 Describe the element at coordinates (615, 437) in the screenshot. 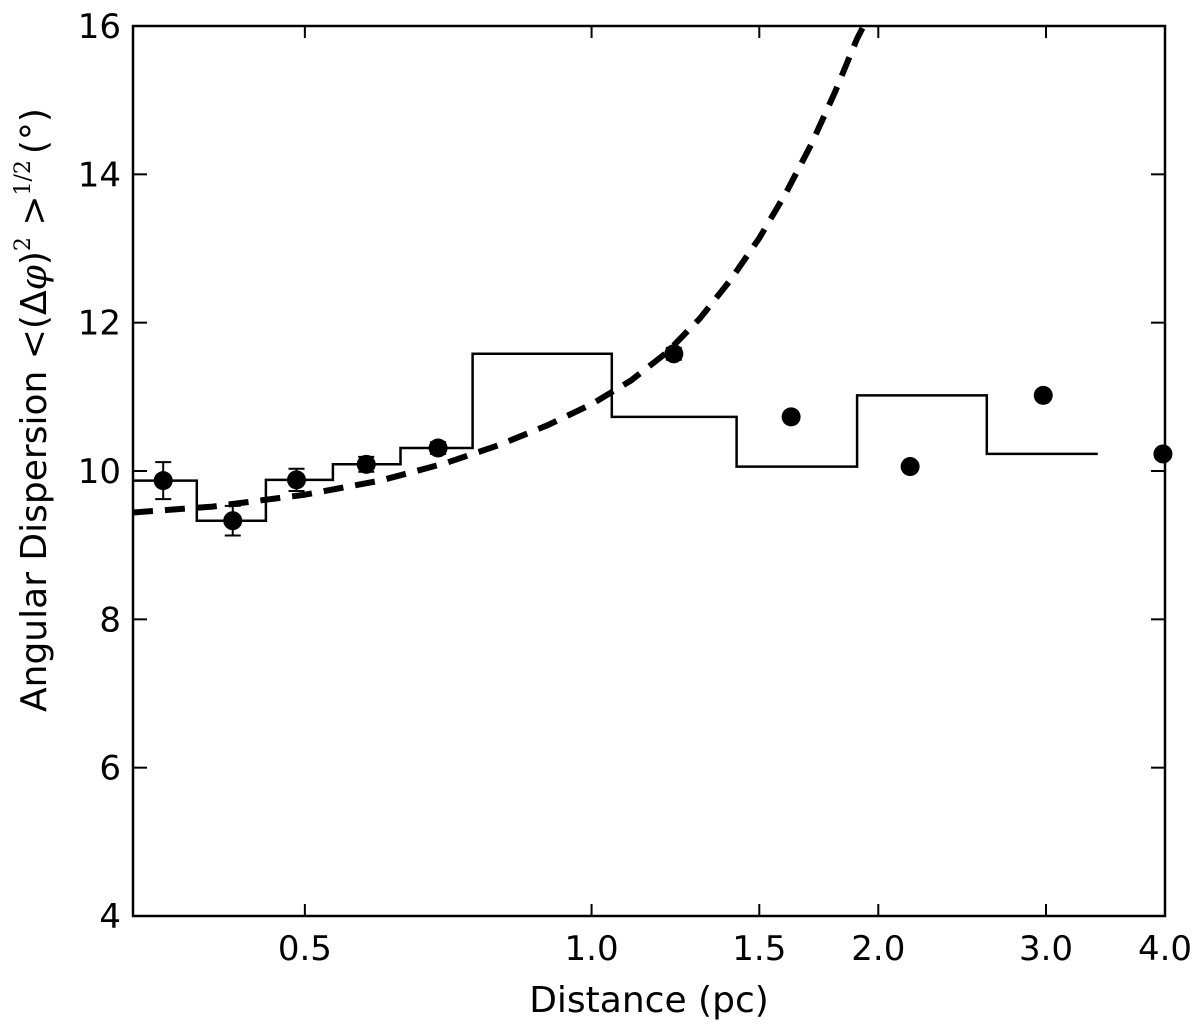

I see `step-histogram` at that location.